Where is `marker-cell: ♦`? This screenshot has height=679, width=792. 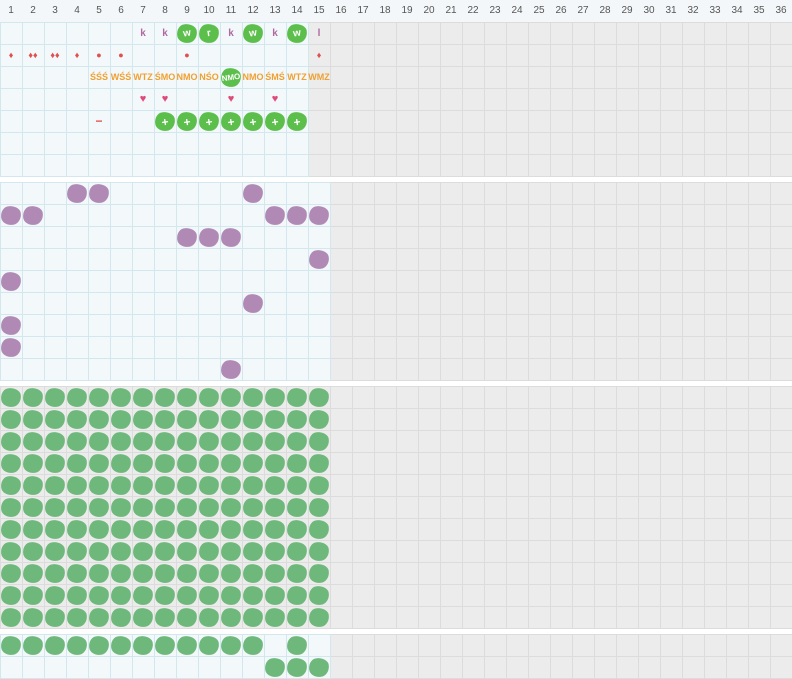 marker-cell: ♦ is located at coordinates (11, 55).